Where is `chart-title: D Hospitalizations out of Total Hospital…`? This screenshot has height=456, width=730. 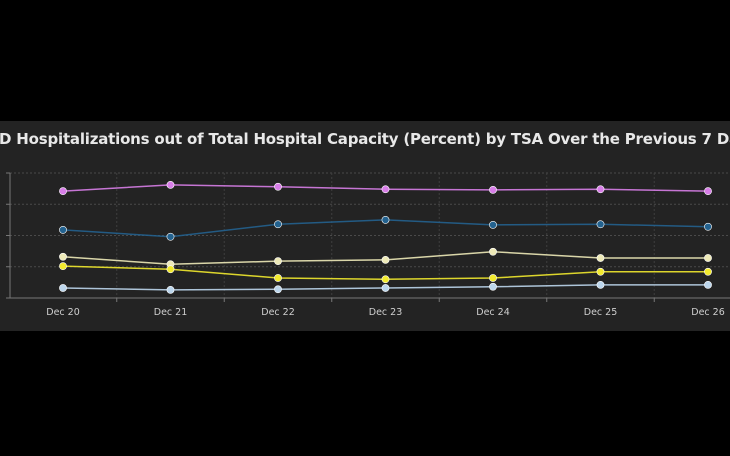 chart-title: D Hospitalizations out of Total Hospital… is located at coordinates (365, 139).